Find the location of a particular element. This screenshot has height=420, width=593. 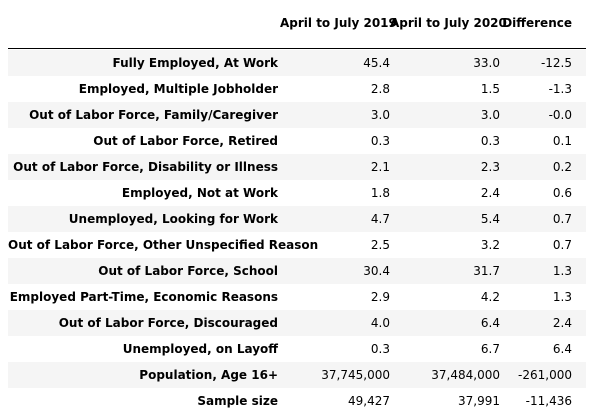

table-cell: 49,427 is located at coordinates (369, 401).